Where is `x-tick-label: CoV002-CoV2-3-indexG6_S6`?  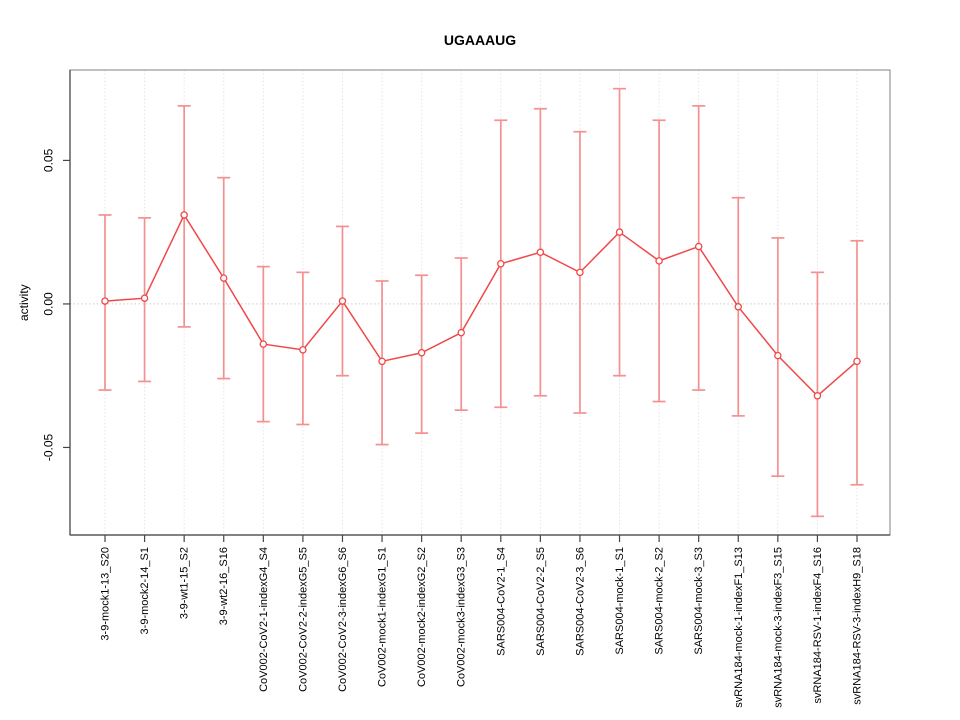 x-tick-label: CoV002-CoV2-3-indexG6_S6 is located at coordinates (343, 619).